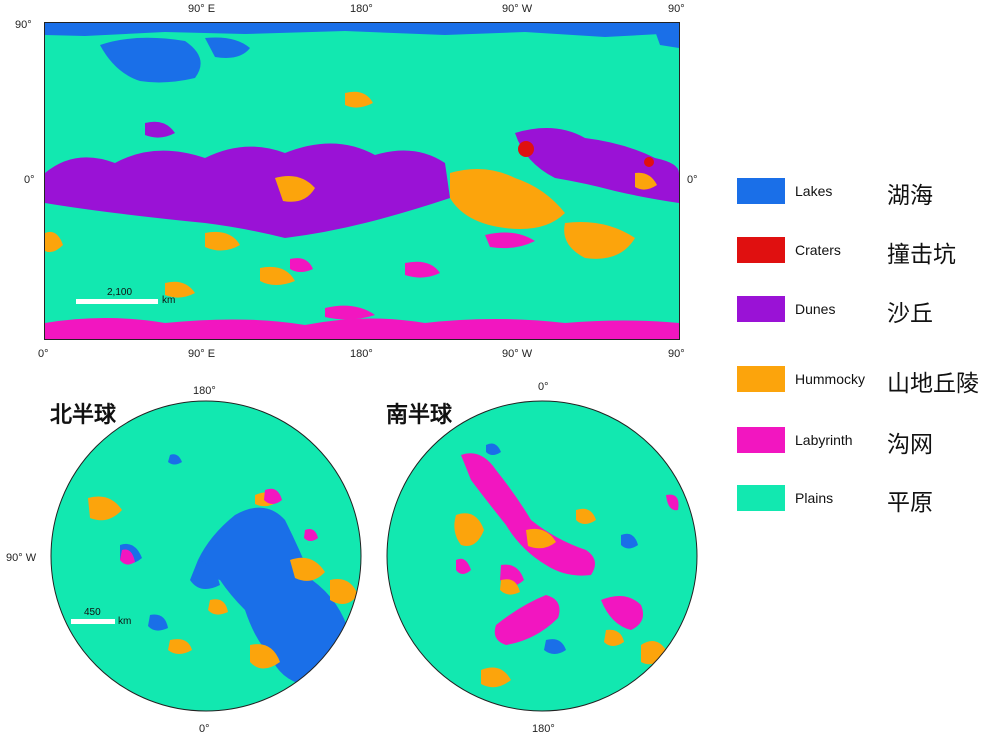 The width and height of the screenshot is (998, 739). What do you see at coordinates (910, 503) in the screenshot?
I see `legend-label-zh: 平原` at bounding box center [910, 503].